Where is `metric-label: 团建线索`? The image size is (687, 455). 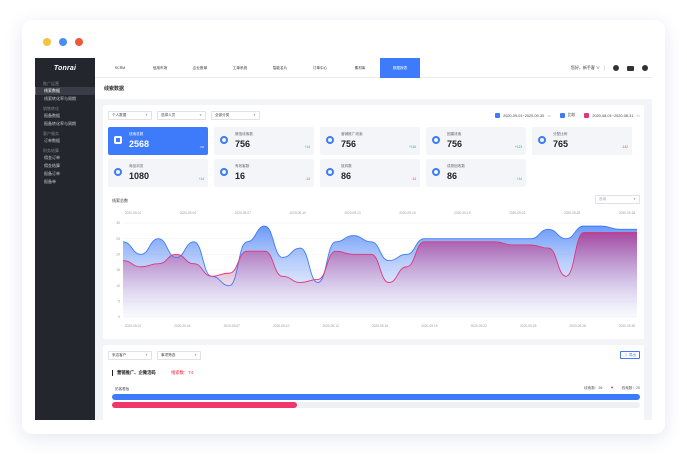 metric-label: 团建线索 is located at coordinates (454, 134).